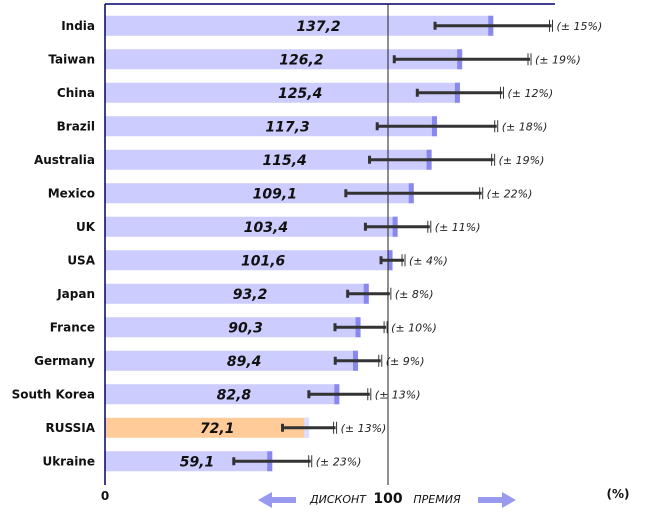 This screenshot has height=515, width=660. Describe the element at coordinates (78, 26) in the screenshot. I see `category-label-india: India` at that location.